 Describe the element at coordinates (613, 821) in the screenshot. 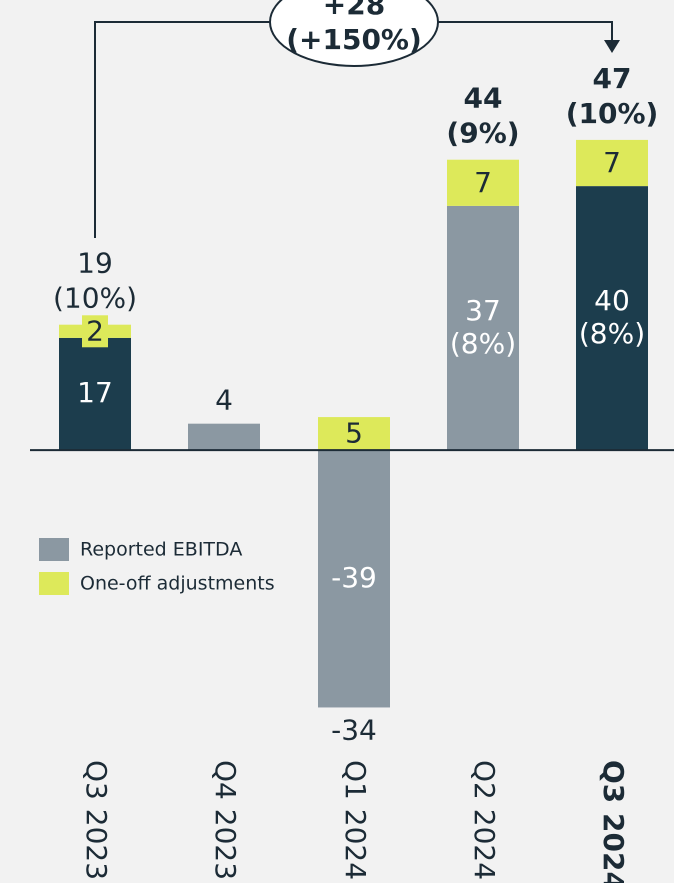

I see `x-tick-label: Q3 2024` at that location.